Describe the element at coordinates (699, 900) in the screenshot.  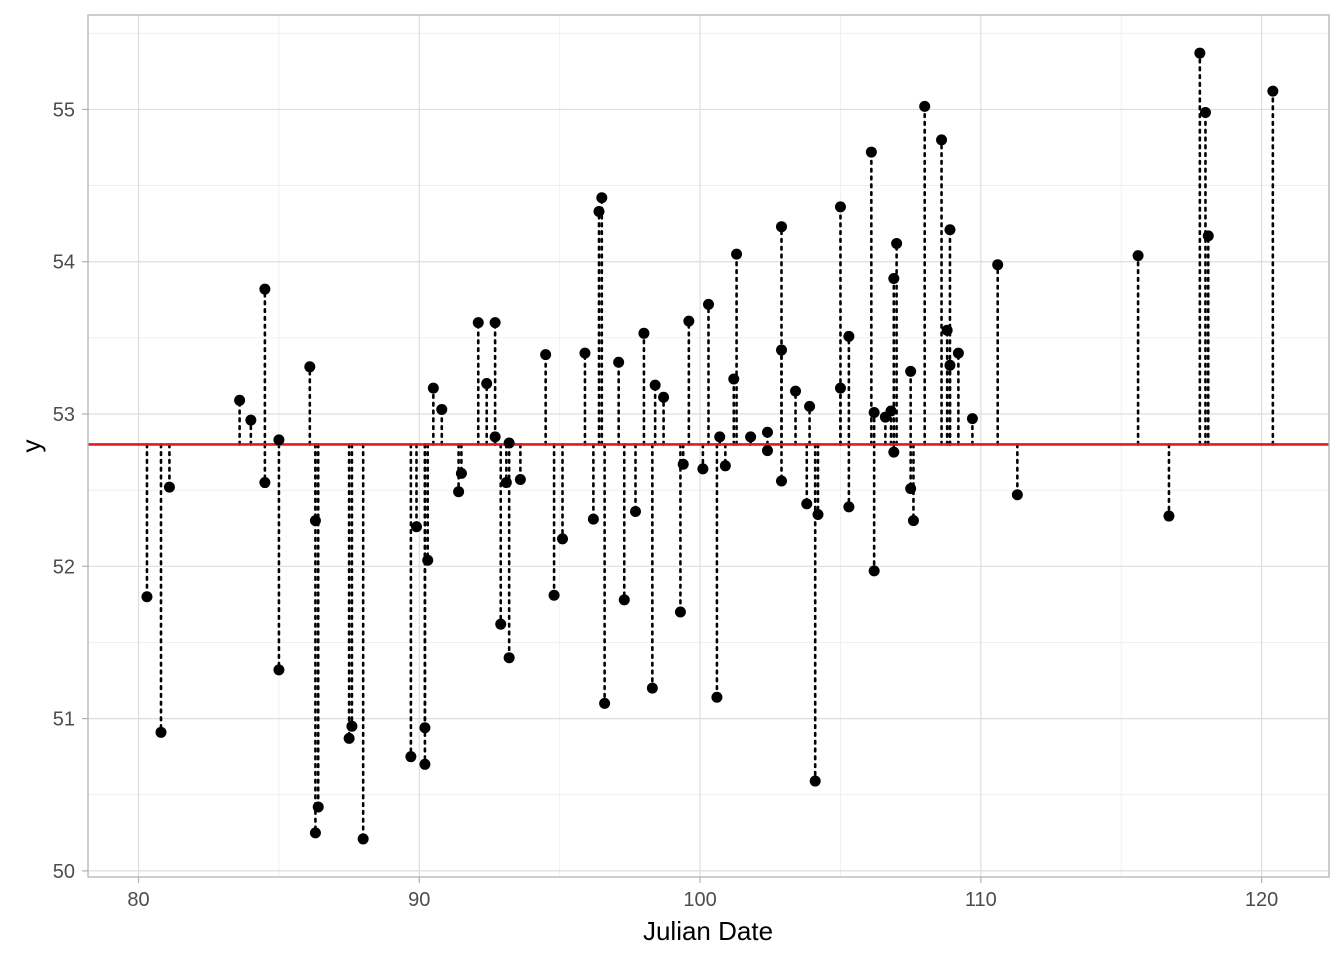
I see `x-tick-label: 100` at that location.